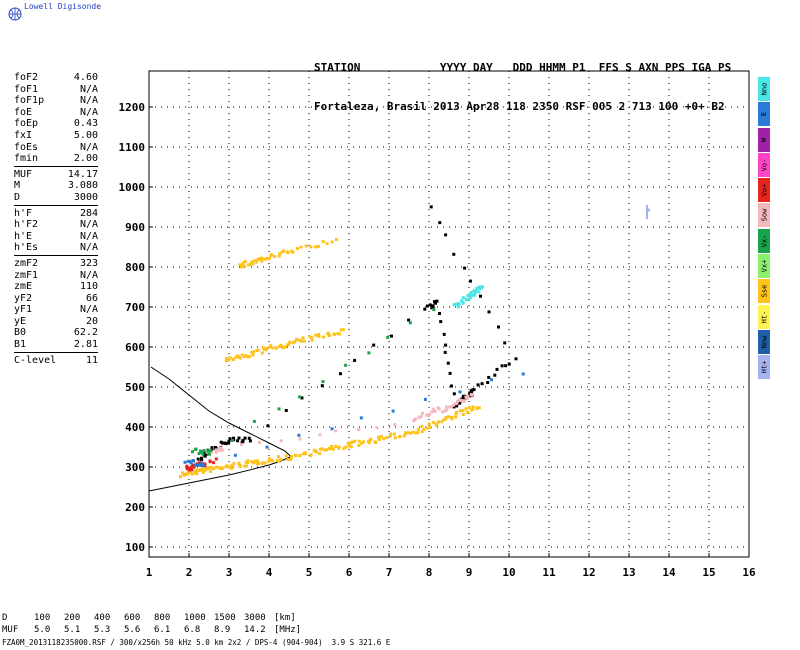 This screenshot has width=800, height=650. I want to click on legend-label: W, so click(764, 139).